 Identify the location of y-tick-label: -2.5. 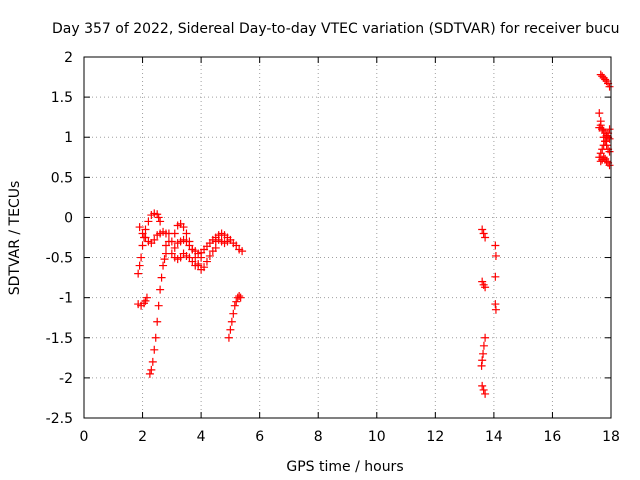
(59, 419).